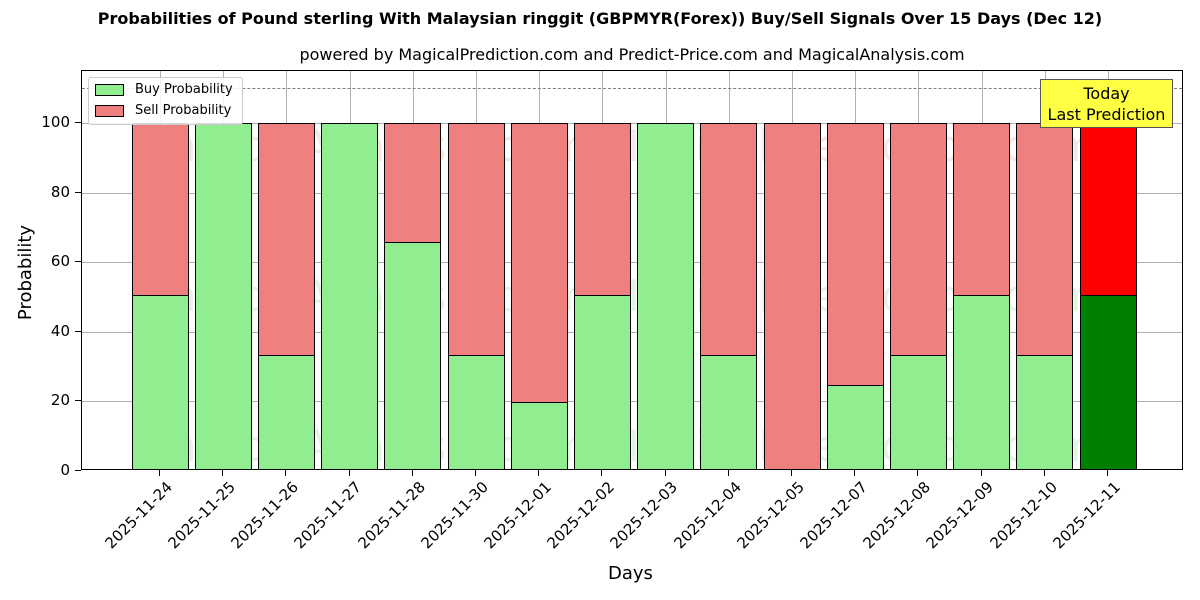 This screenshot has height=600, width=1200. I want to click on x-tick-label: 2025-12-01, so click(517, 515).